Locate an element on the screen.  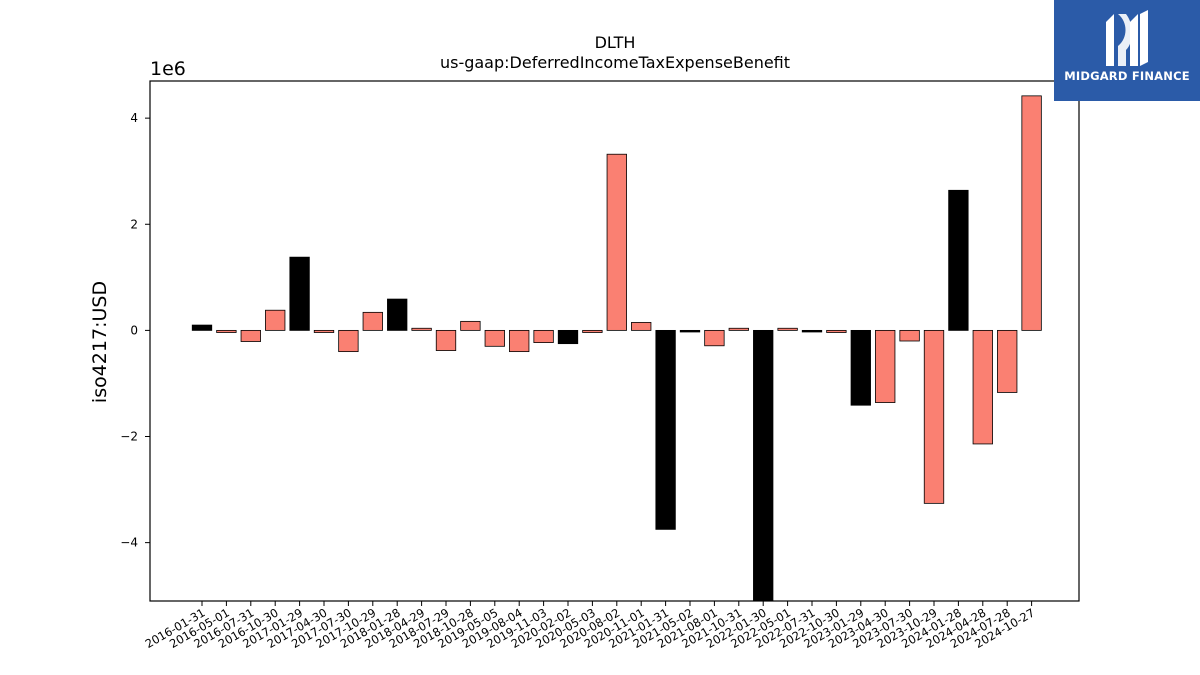
logo-text: MIDGARD FINANCE is located at coordinates (1127, 76).